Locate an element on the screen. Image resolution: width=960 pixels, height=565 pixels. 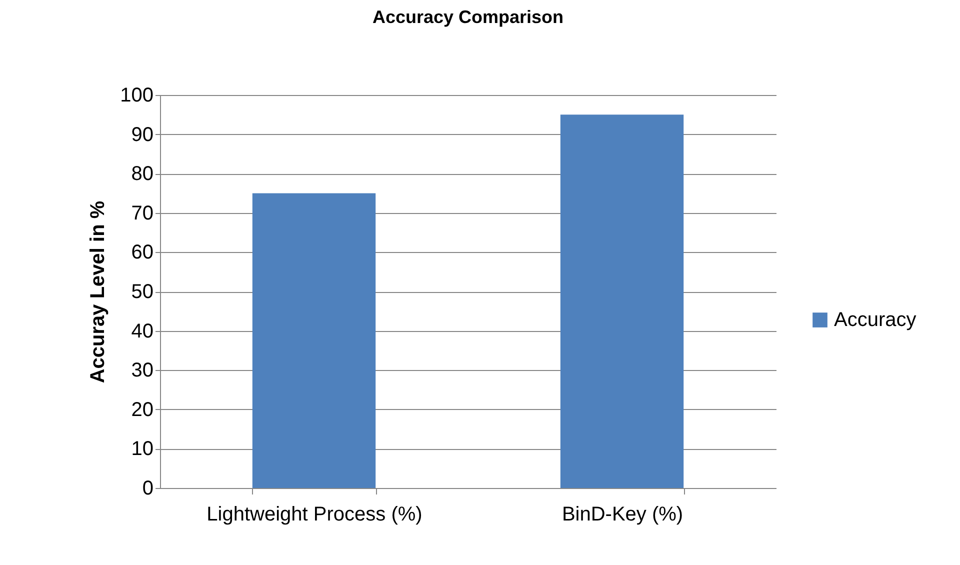
y-tick-label: 50 is located at coordinates (142, 292).